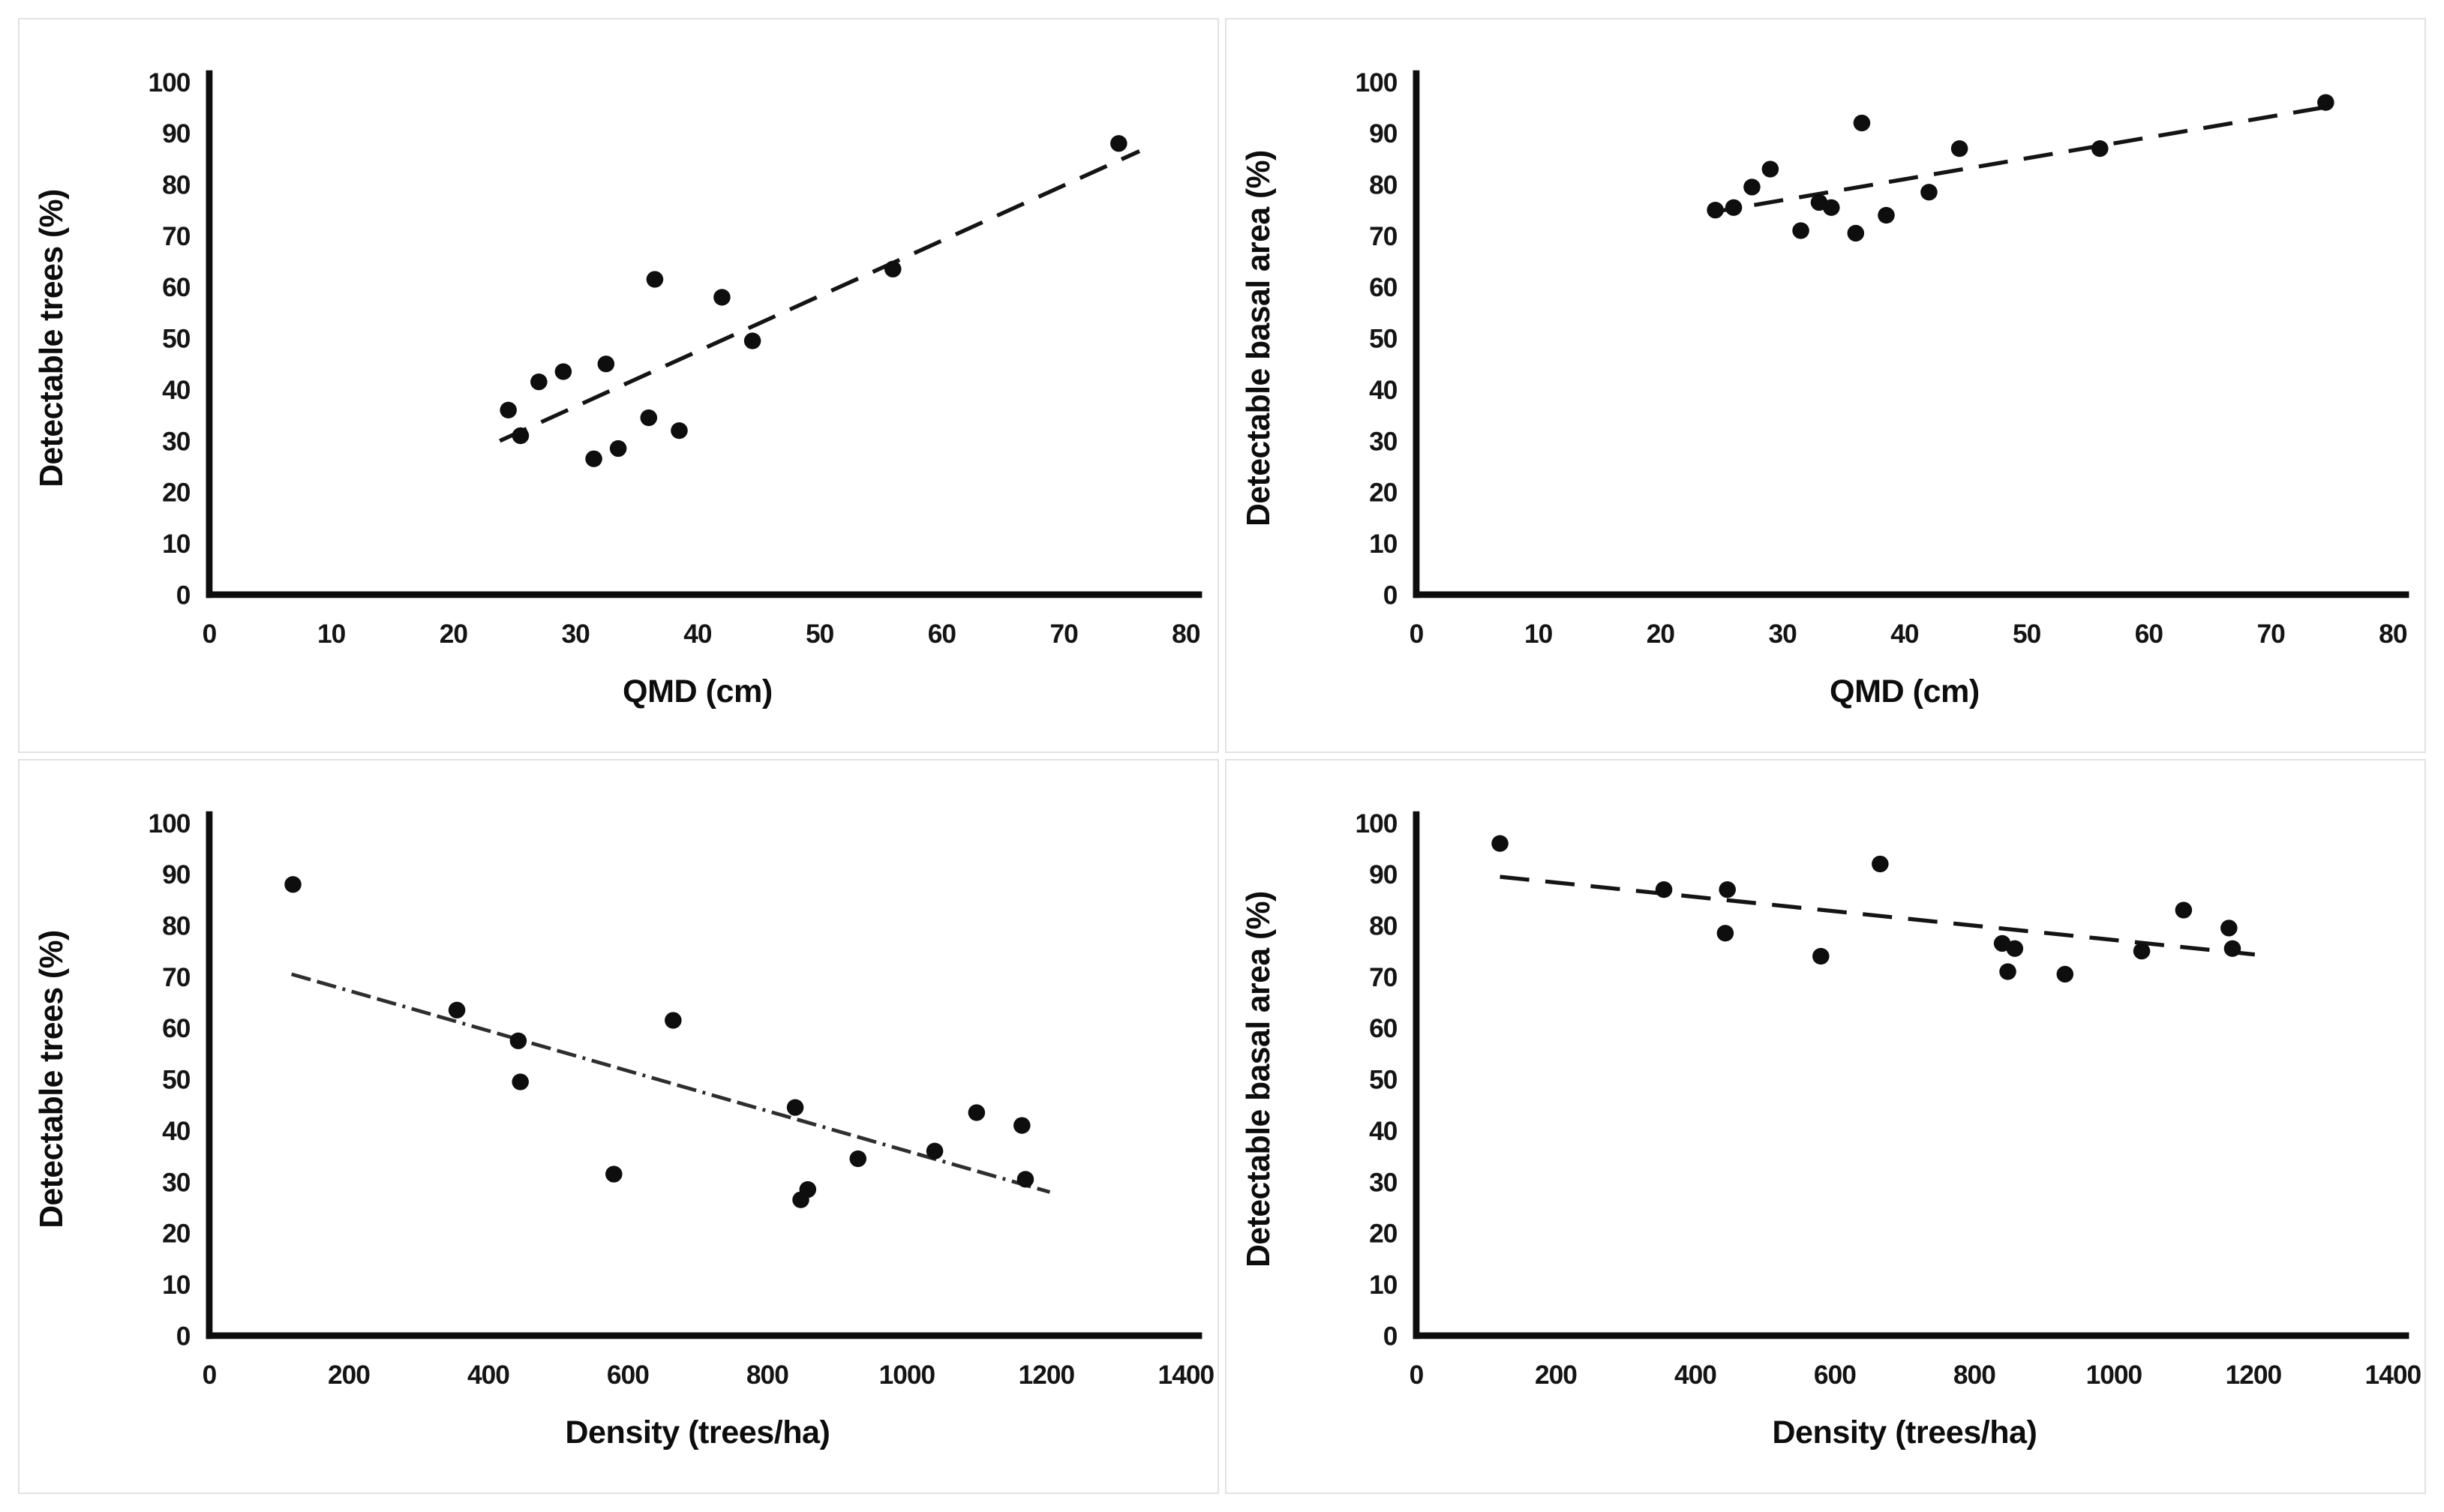  What do you see at coordinates (1556, 1375) in the screenshot?
I see `x-tick-label: 200` at bounding box center [1556, 1375].